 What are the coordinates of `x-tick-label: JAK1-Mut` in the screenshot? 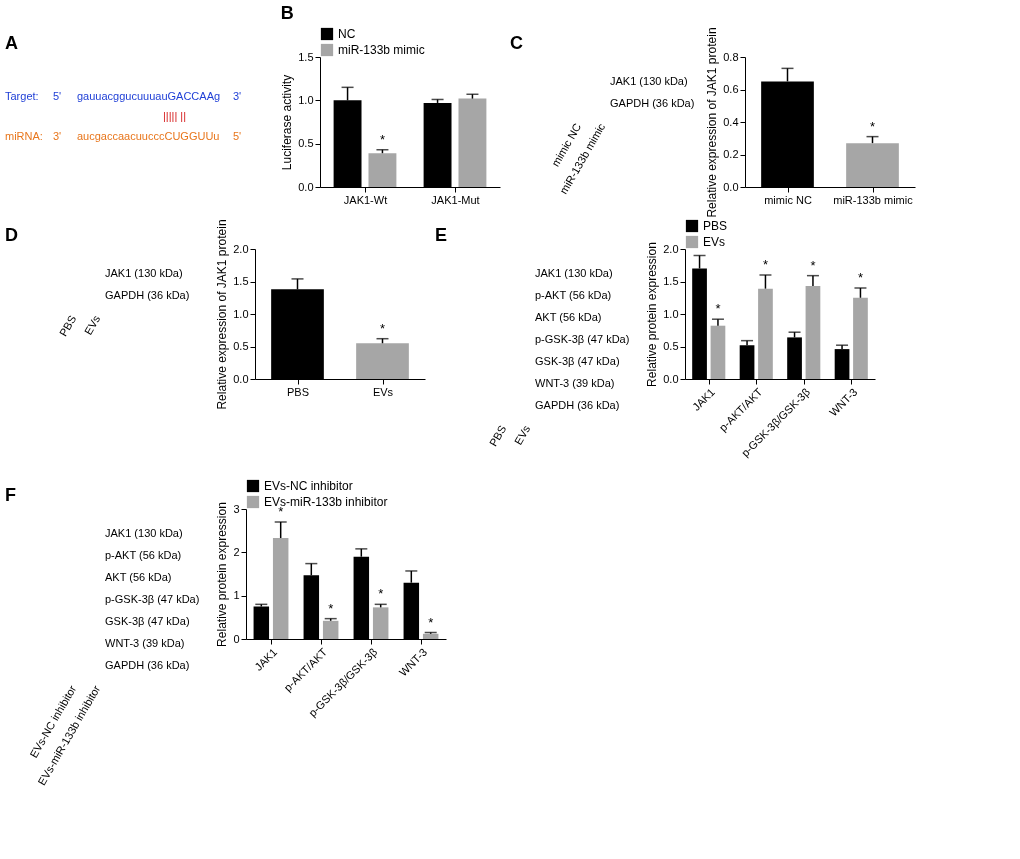 It's located at (455, 199).